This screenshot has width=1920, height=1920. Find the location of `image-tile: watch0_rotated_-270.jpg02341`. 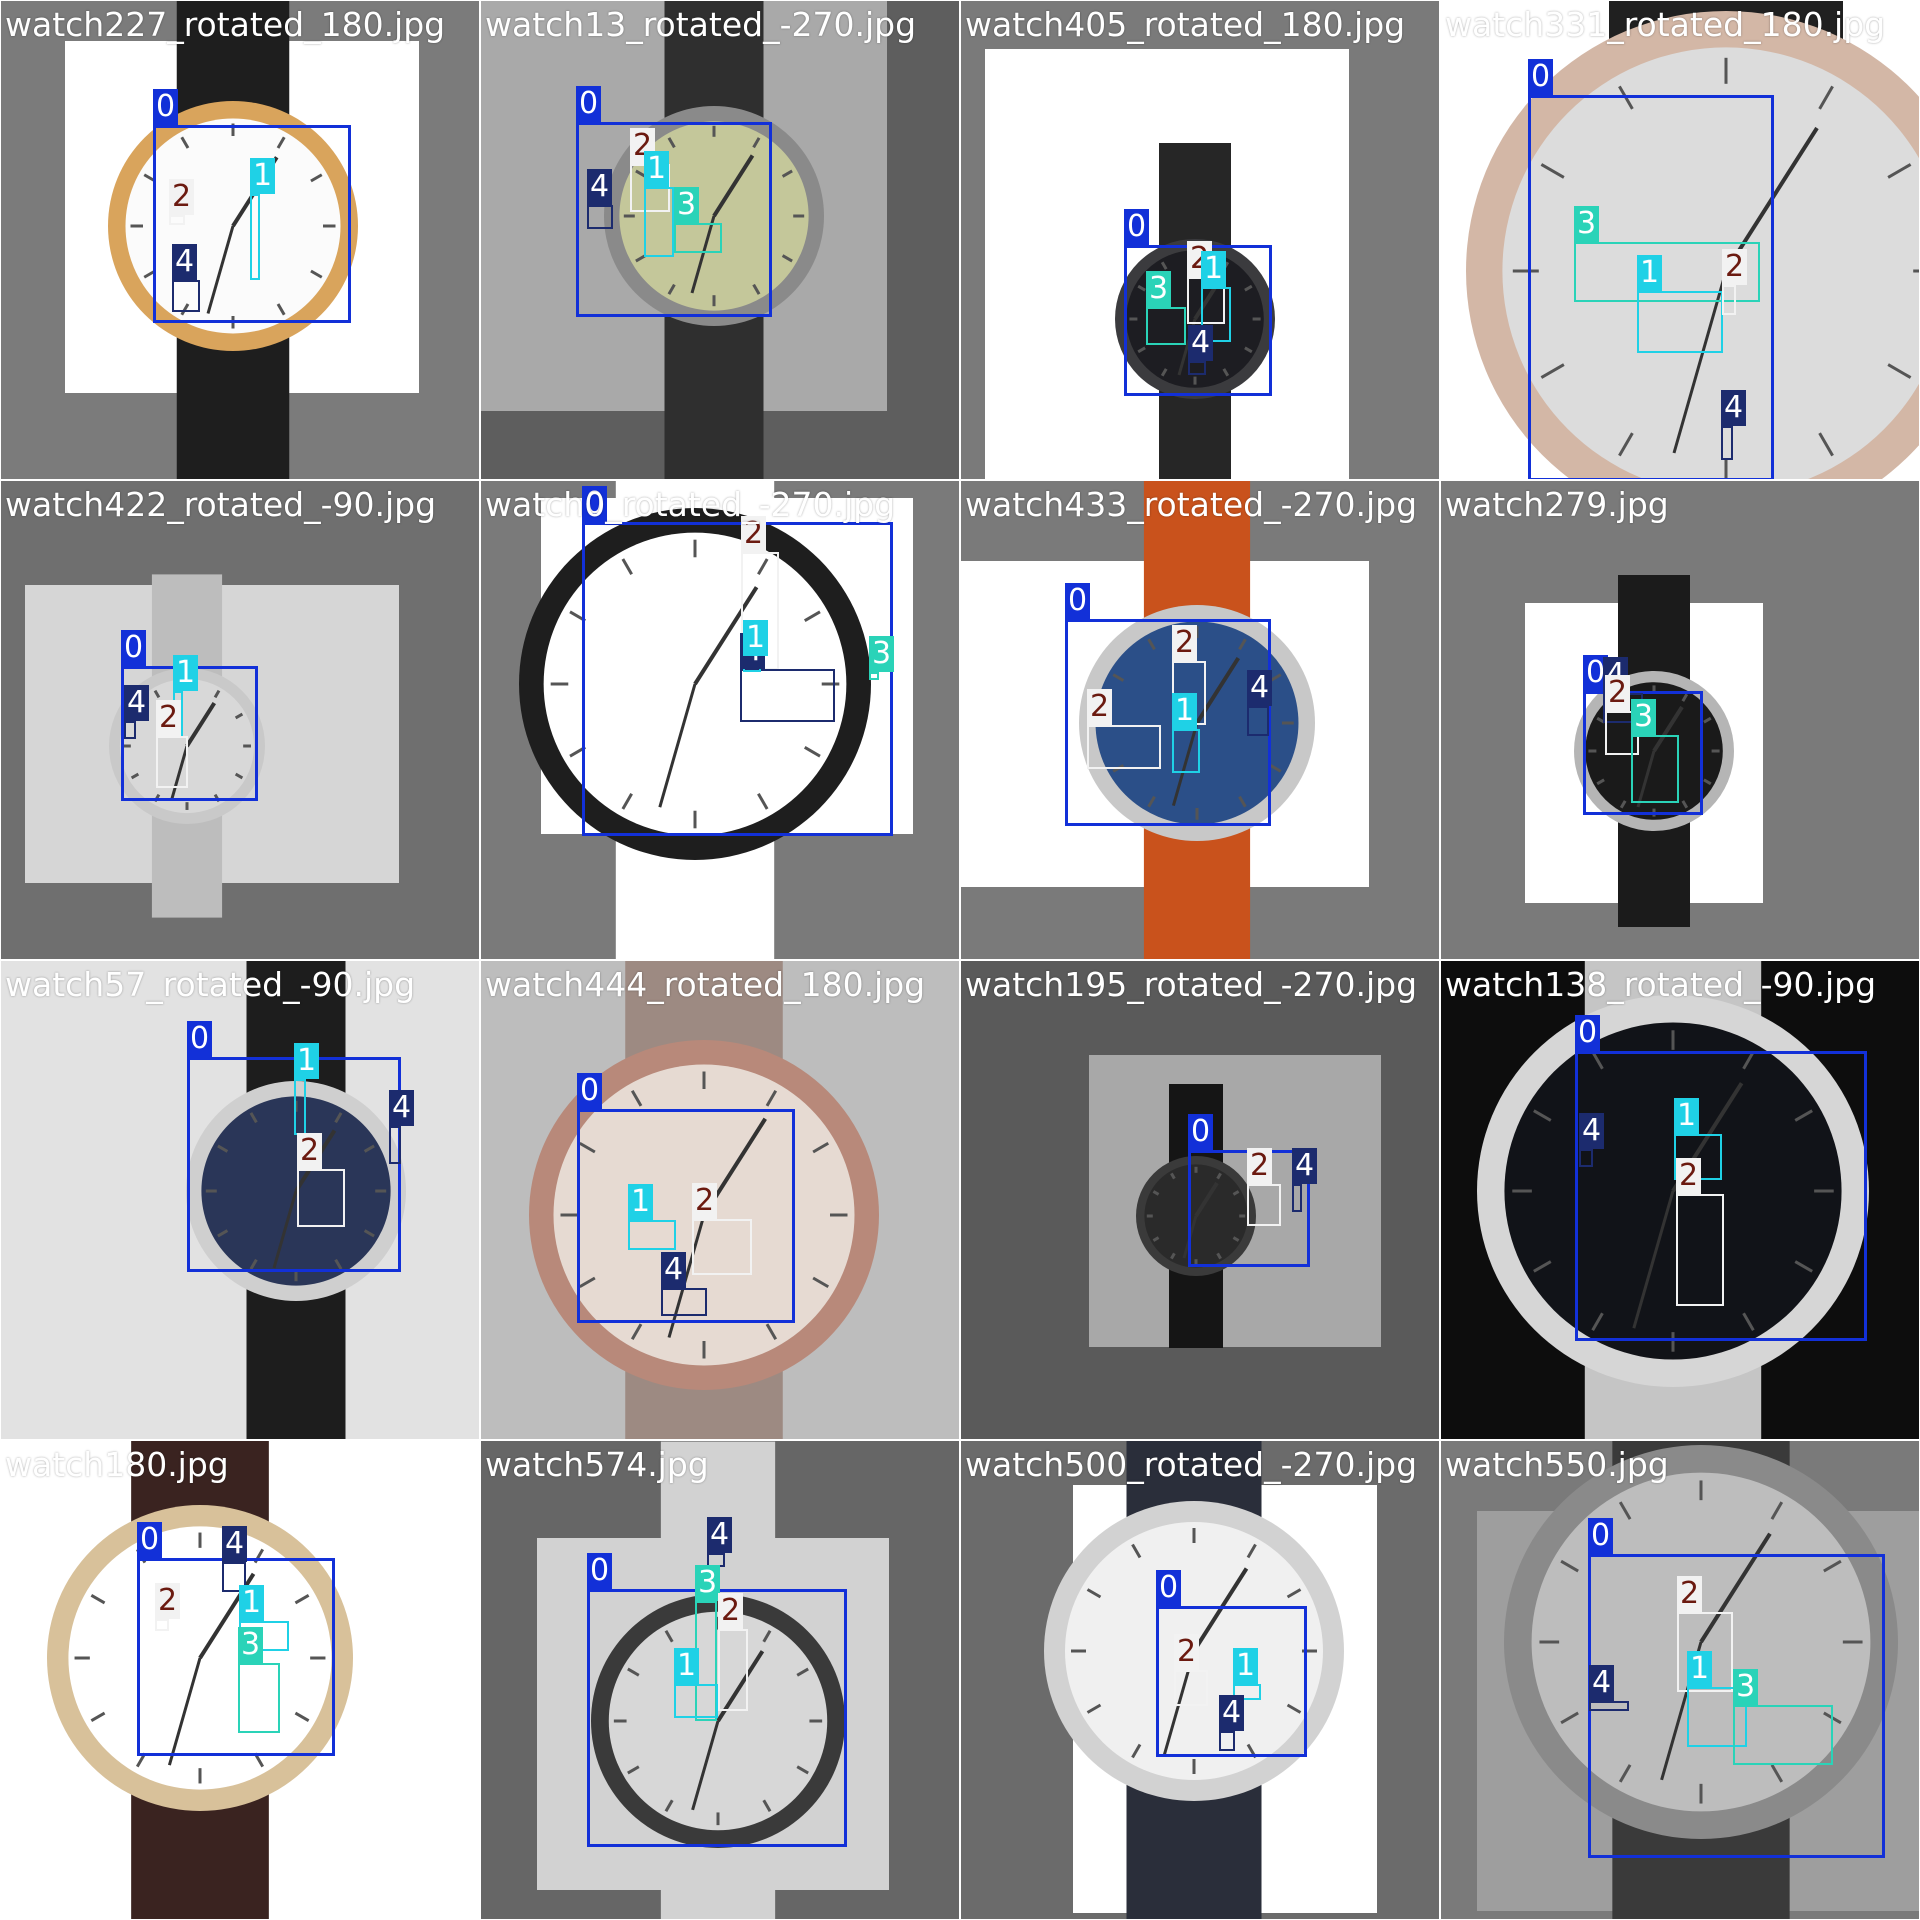

image-tile: watch0_rotated_-270.jpg02341 is located at coordinates (720, 720).